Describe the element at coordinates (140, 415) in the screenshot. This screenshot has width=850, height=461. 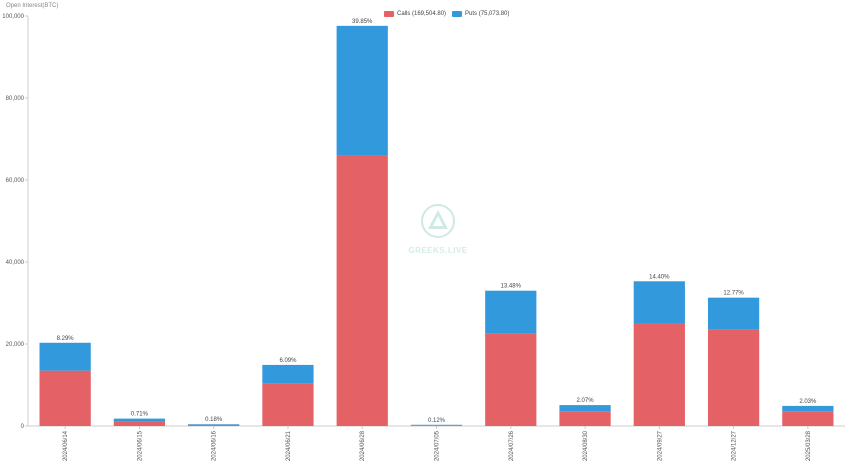
I see `bar-data-label: 0.71%` at that location.